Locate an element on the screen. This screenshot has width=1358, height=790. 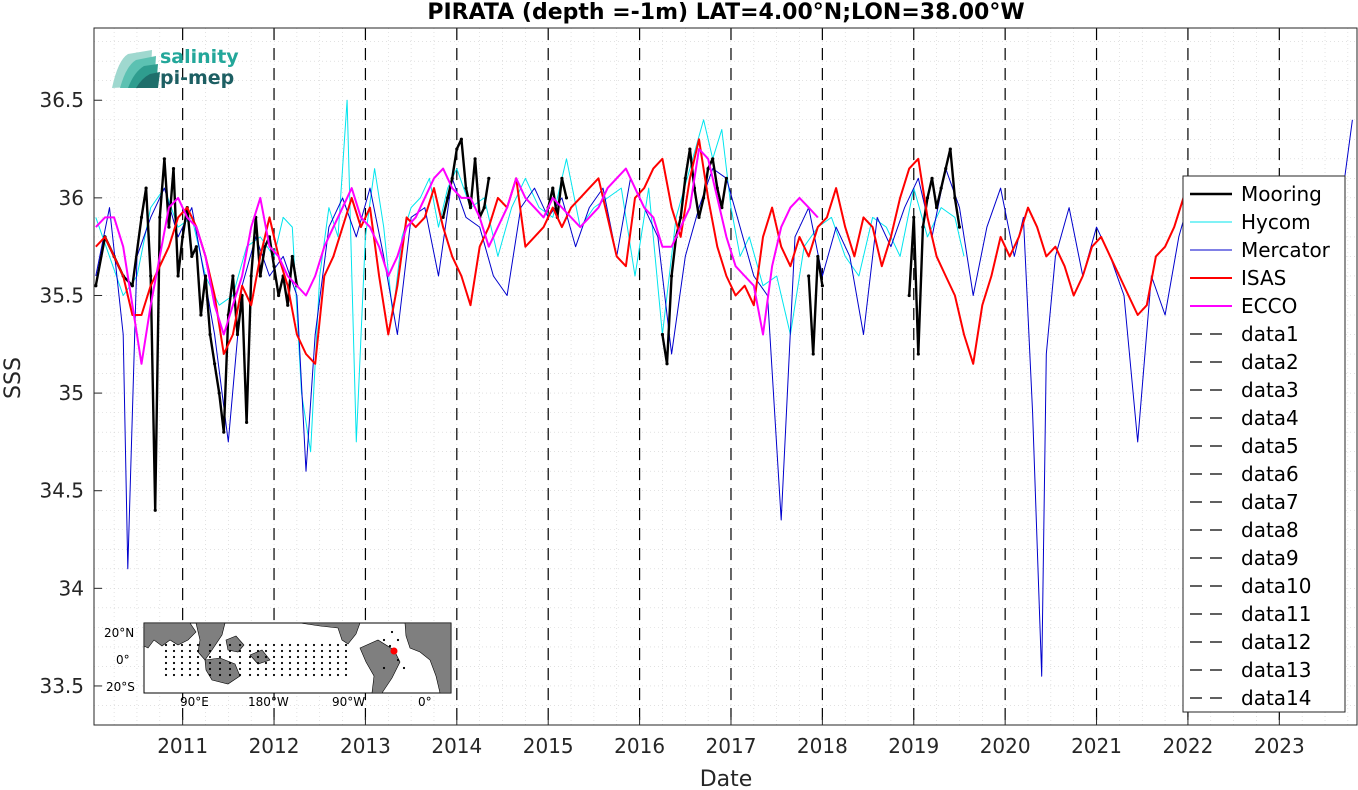
x-axis-label: Date is located at coordinates (726, 778).